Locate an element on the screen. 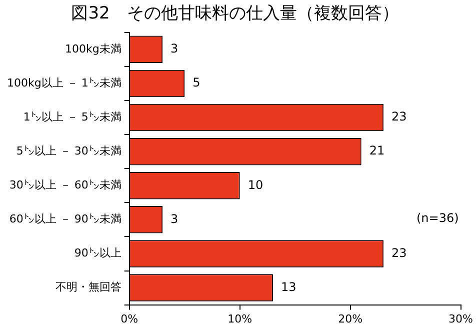 Image resolution: width=476 pixels, height=331 pixels. data-label: 5 is located at coordinates (196, 83).